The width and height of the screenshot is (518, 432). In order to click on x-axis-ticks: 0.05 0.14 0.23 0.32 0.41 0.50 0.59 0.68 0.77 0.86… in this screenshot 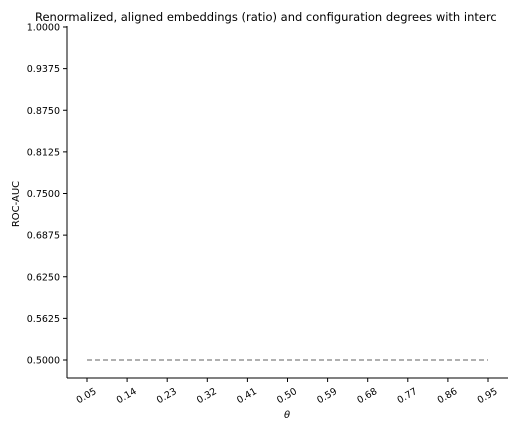, I will do `click(287, 392)`.